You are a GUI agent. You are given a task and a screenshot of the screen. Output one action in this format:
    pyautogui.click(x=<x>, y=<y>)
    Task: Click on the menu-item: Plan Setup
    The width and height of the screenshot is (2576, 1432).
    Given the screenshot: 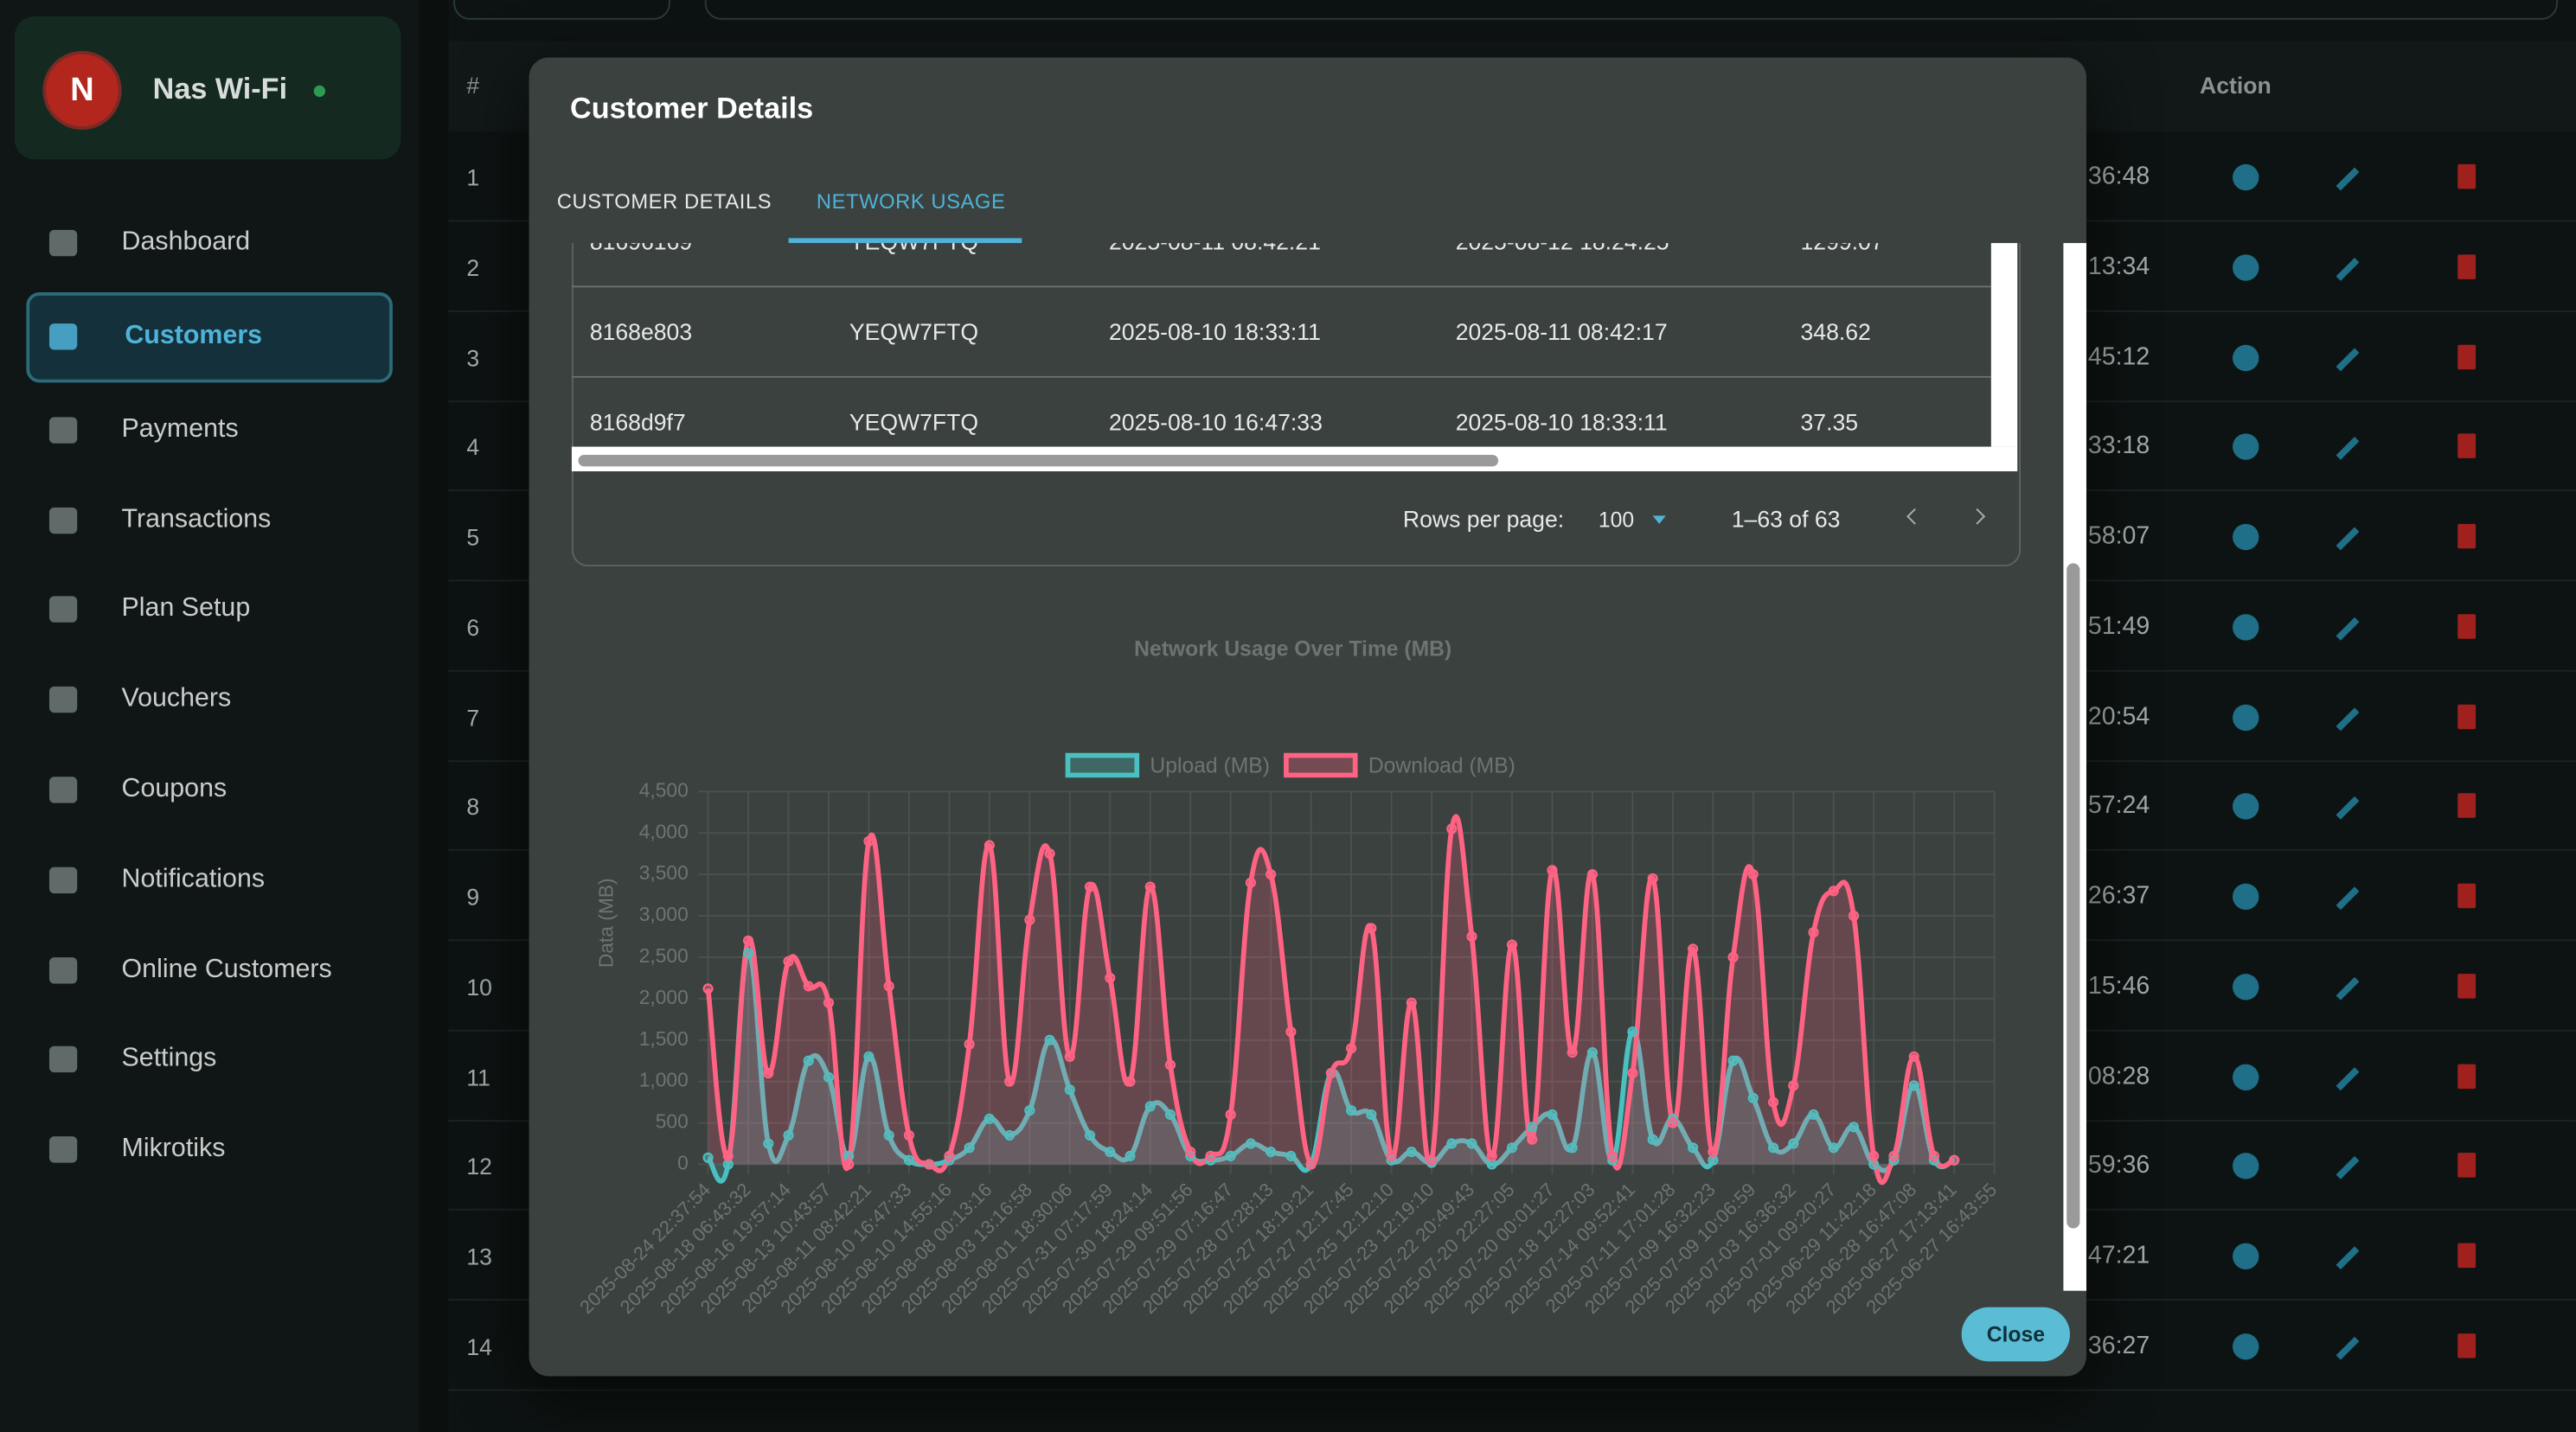 What is the action you would take?
    pyautogui.click(x=186, y=608)
    